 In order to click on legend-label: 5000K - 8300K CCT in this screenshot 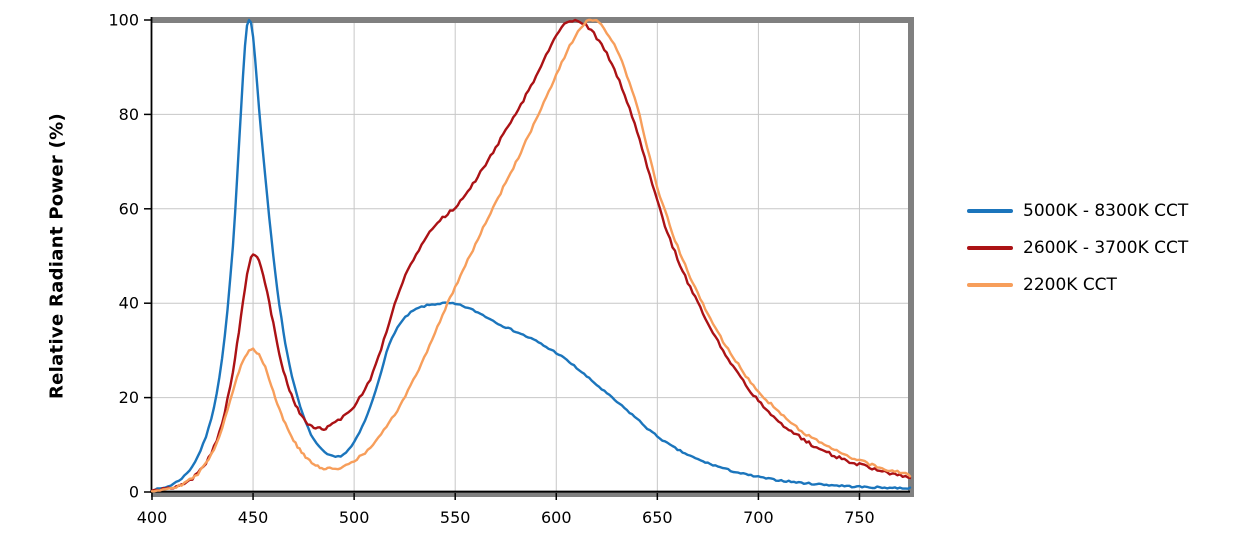, I will do `click(1106, 211)`.